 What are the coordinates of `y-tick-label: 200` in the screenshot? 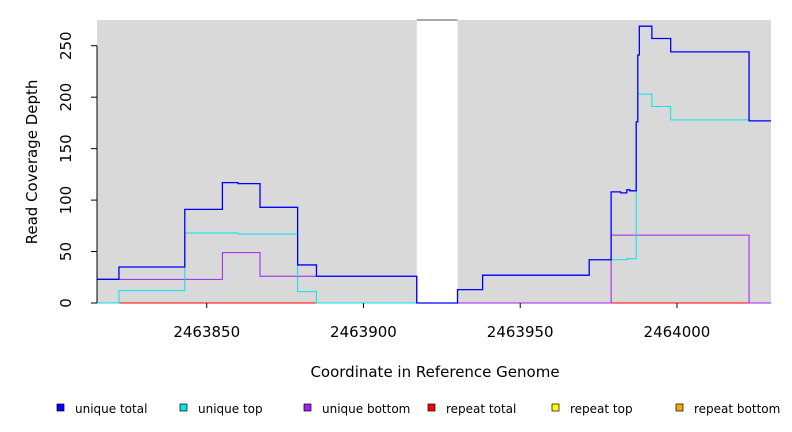 It's located at (66, 97).